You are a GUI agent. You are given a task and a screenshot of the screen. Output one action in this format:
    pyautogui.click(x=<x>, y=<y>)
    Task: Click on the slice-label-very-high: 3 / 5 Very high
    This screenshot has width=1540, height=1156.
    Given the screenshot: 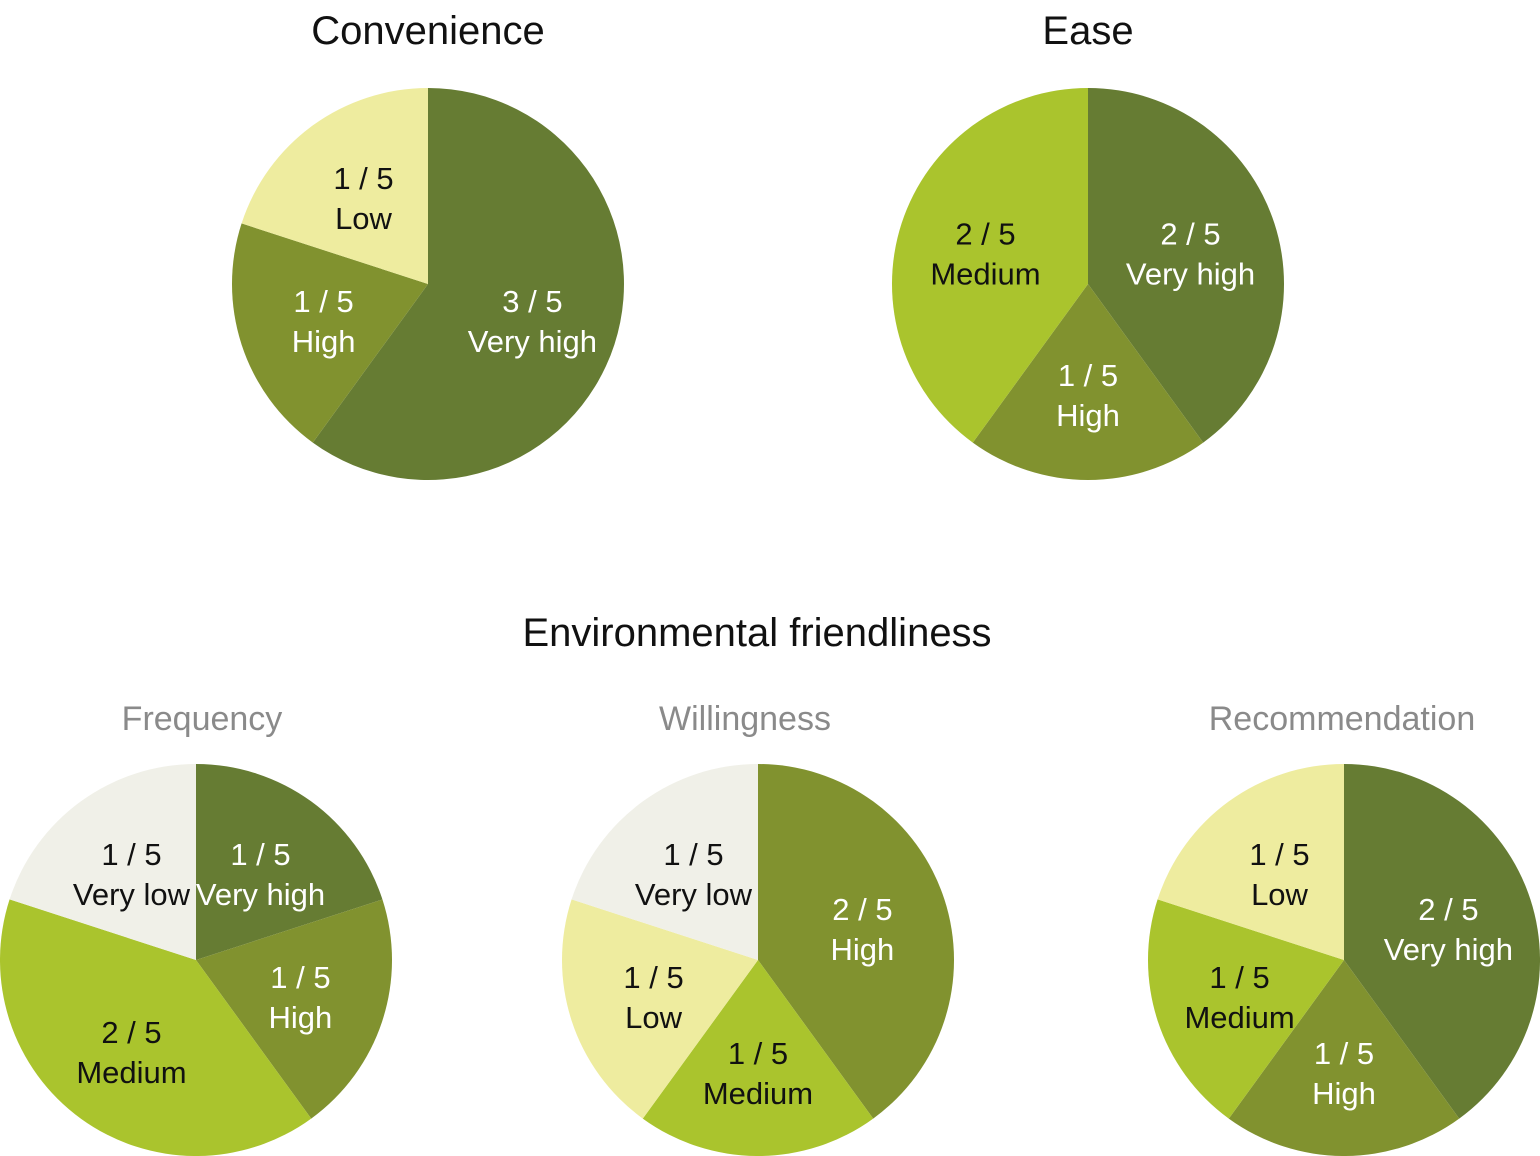 What is the action you would take?
    pyautogui.click(x=532, y=321)
    